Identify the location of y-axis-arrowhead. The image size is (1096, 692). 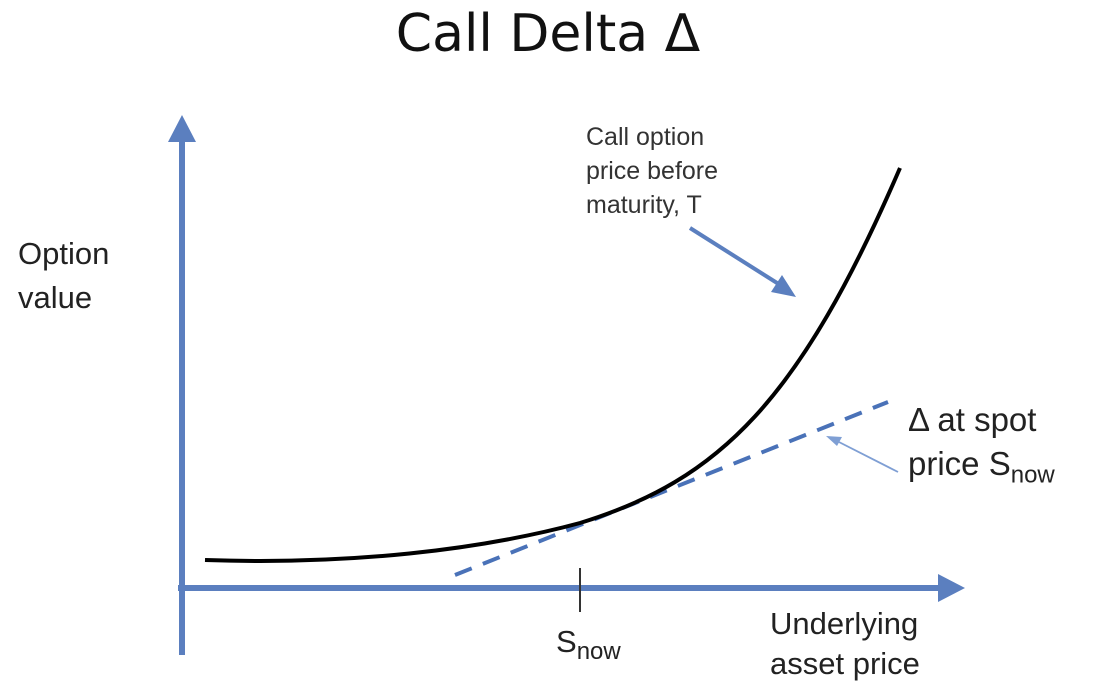
(182, 128).